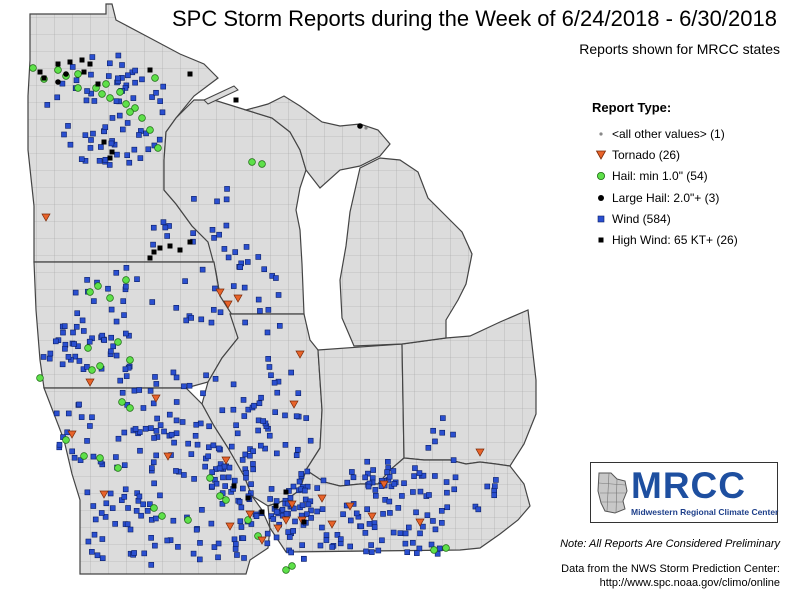 This screenshot has width=800, height=600. Describe the element at coordinates (692, 239) in the screenshot. I see `legend-item-high-wind: High Wind: 65 KT+ (26)` at that location.